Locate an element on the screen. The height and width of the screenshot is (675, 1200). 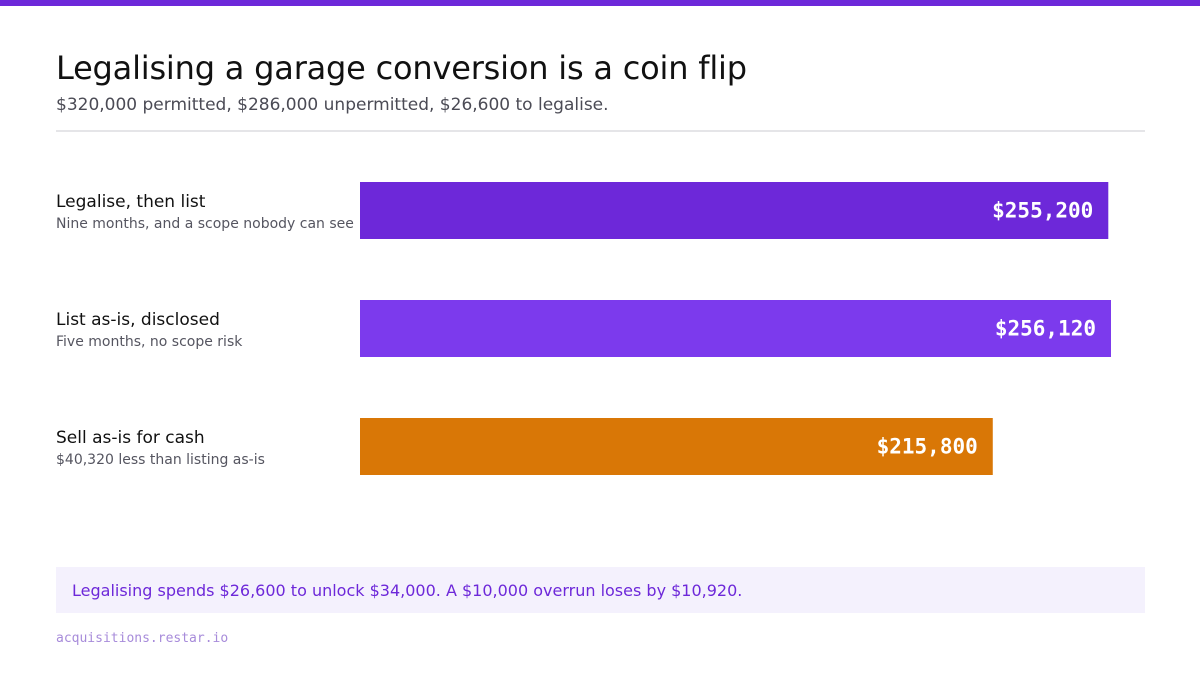
category-note: $40,320 less than listing as-is is located at coordinates (160, 460).